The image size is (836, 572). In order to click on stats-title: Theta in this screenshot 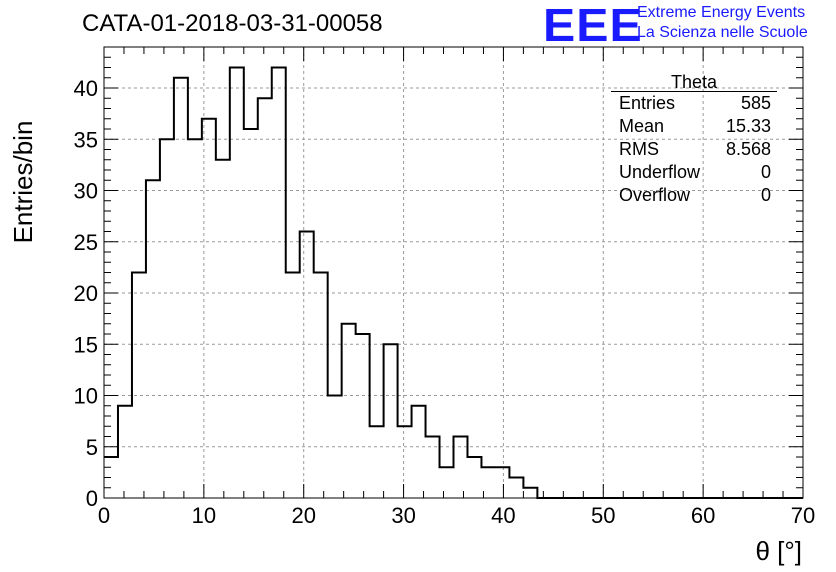, I will do `click(694, 82)`.